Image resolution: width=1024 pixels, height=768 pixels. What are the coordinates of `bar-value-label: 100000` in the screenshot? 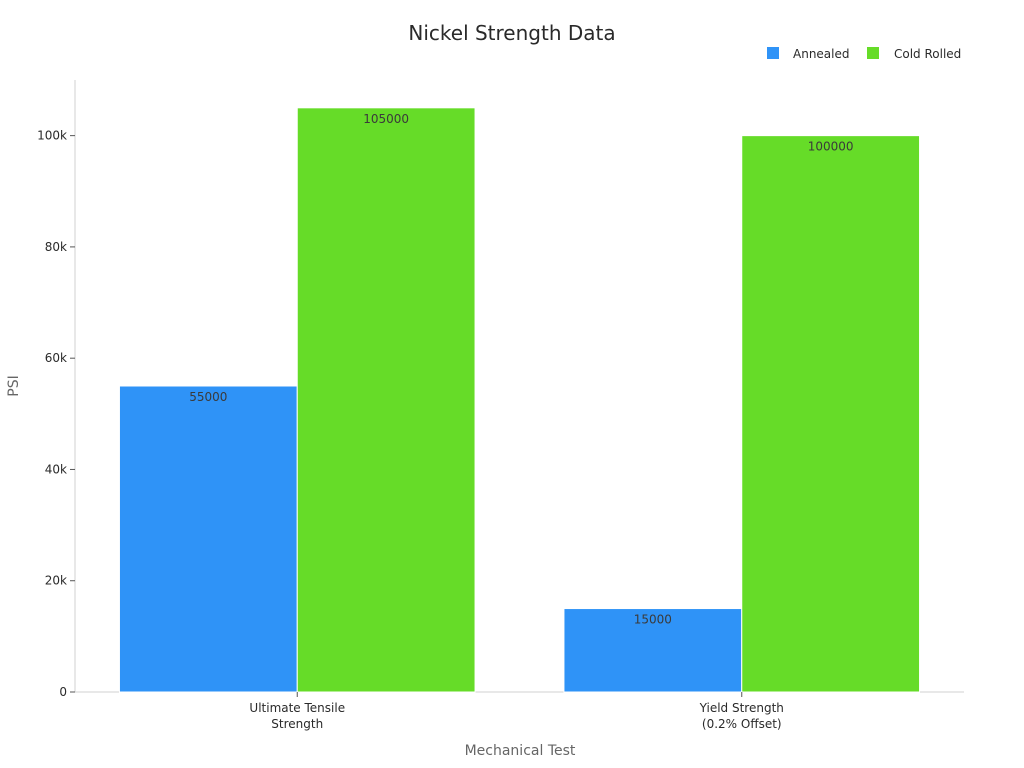 It's located at (831, 147).